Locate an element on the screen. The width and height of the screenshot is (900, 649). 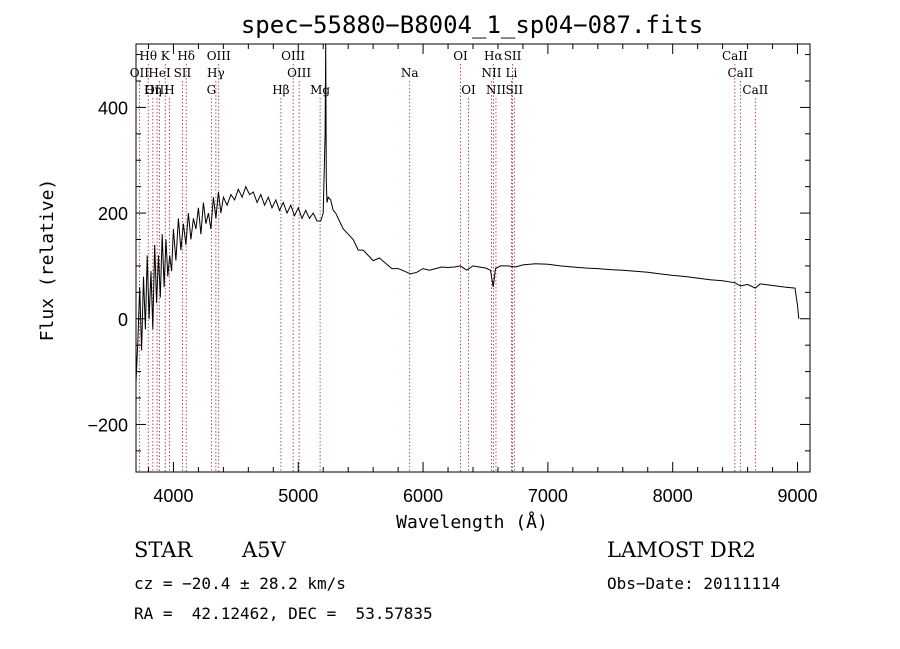
y-tick-label: 200 is located at coordinates (113, 214).